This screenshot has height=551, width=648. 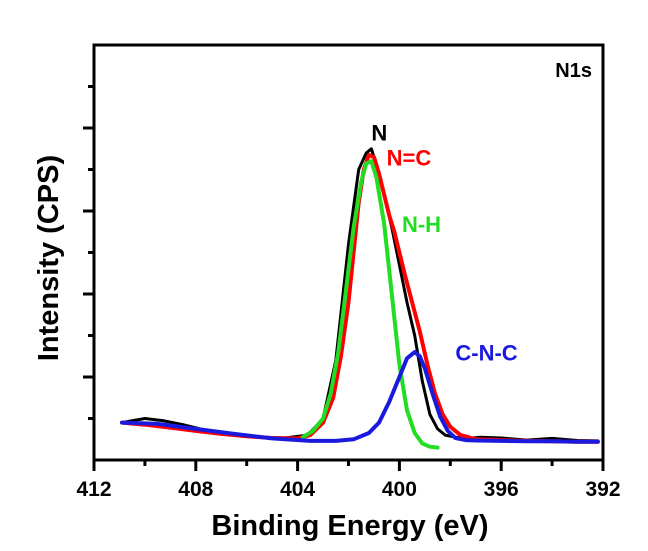 I want to click on x-tick-label: 396, so click(x=501, y=489).